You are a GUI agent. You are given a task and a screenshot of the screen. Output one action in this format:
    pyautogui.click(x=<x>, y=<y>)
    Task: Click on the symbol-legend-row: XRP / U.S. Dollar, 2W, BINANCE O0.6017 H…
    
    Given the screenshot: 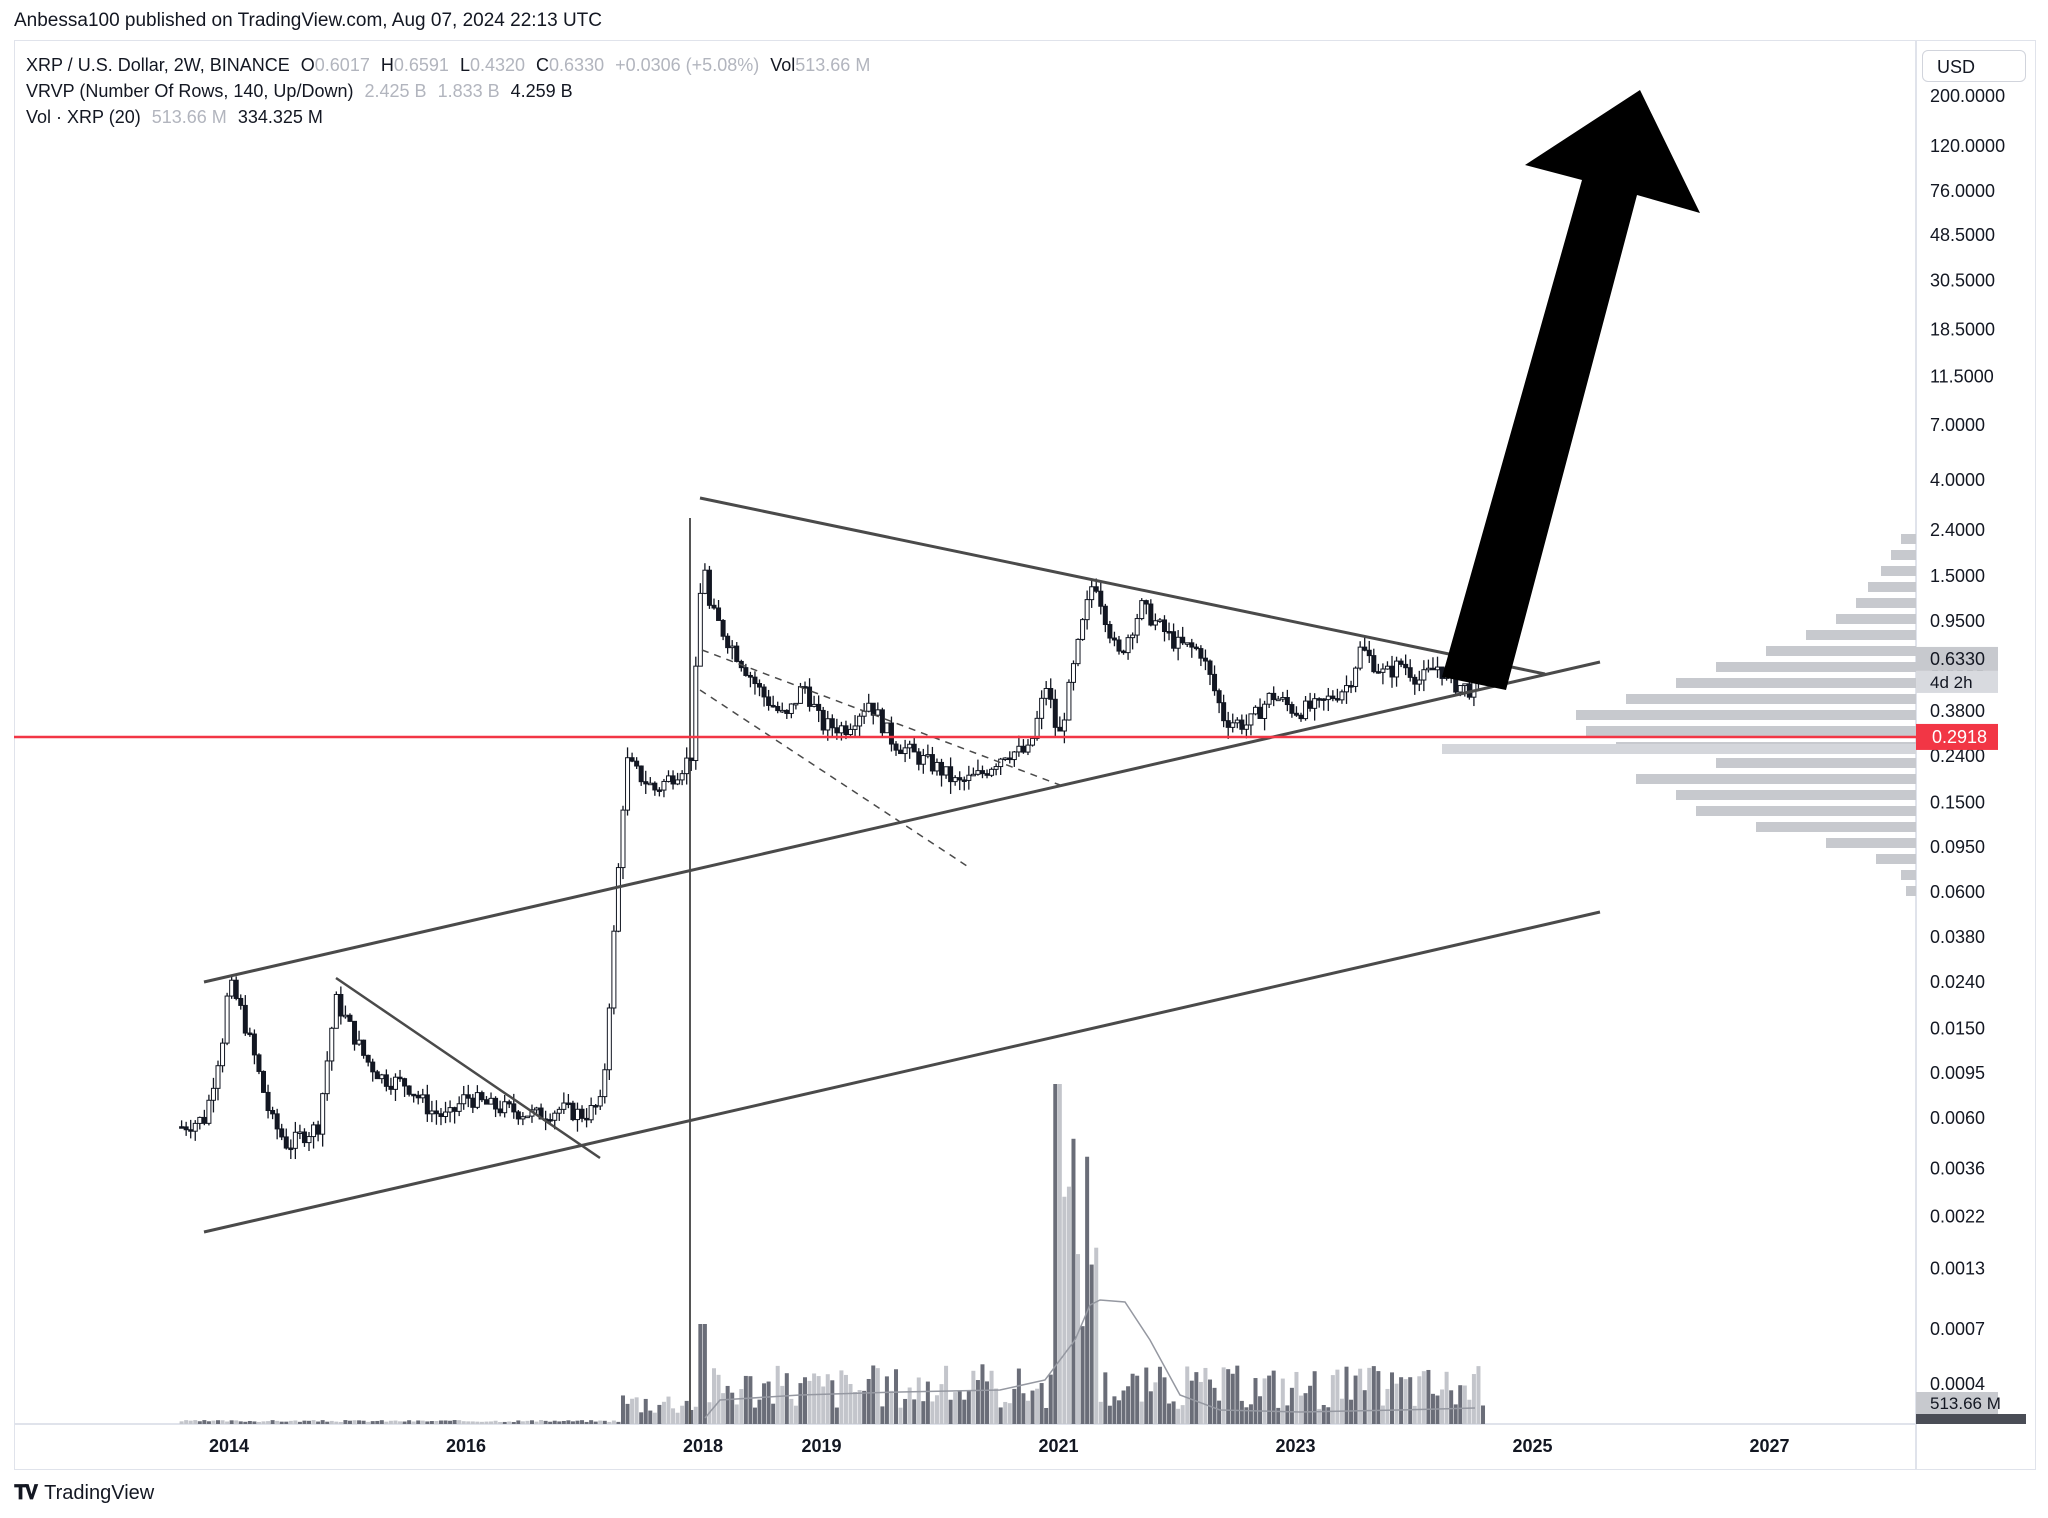 What is the action you would take?
    pyautogui.click(x=448, y=65)
    